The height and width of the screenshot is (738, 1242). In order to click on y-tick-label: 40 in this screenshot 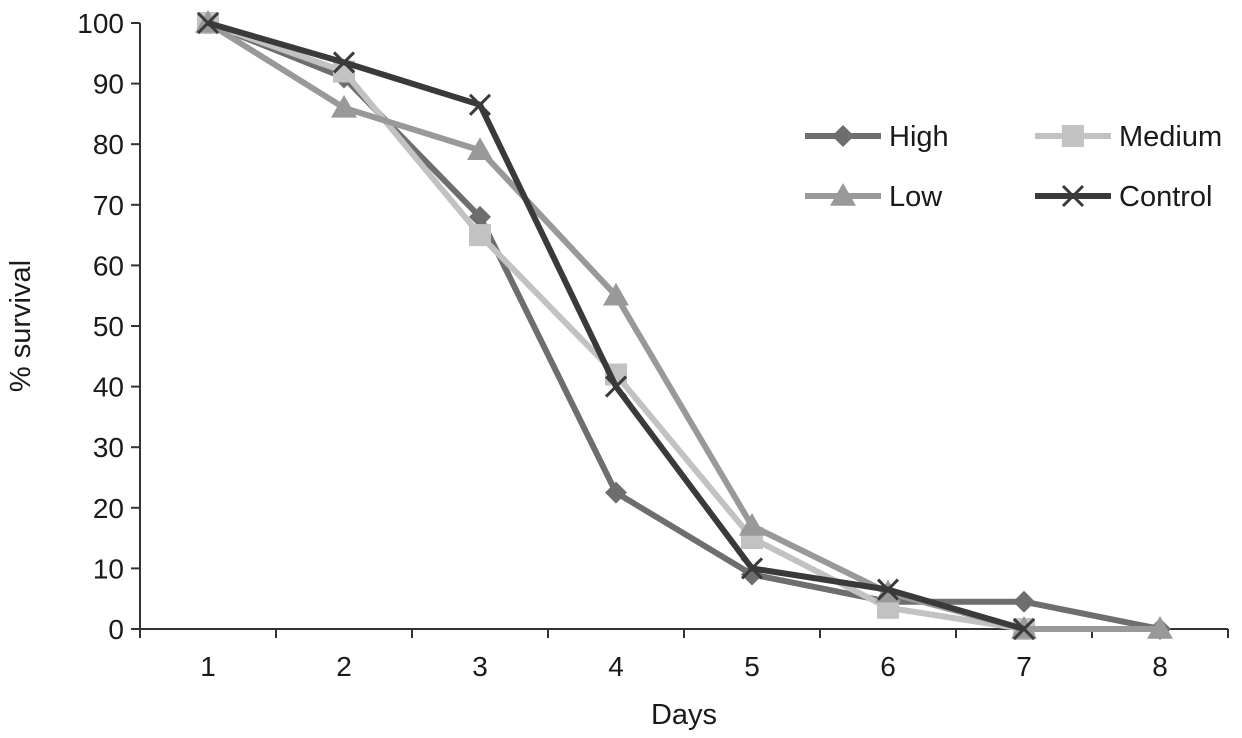, I will do `click(108, 387)`.